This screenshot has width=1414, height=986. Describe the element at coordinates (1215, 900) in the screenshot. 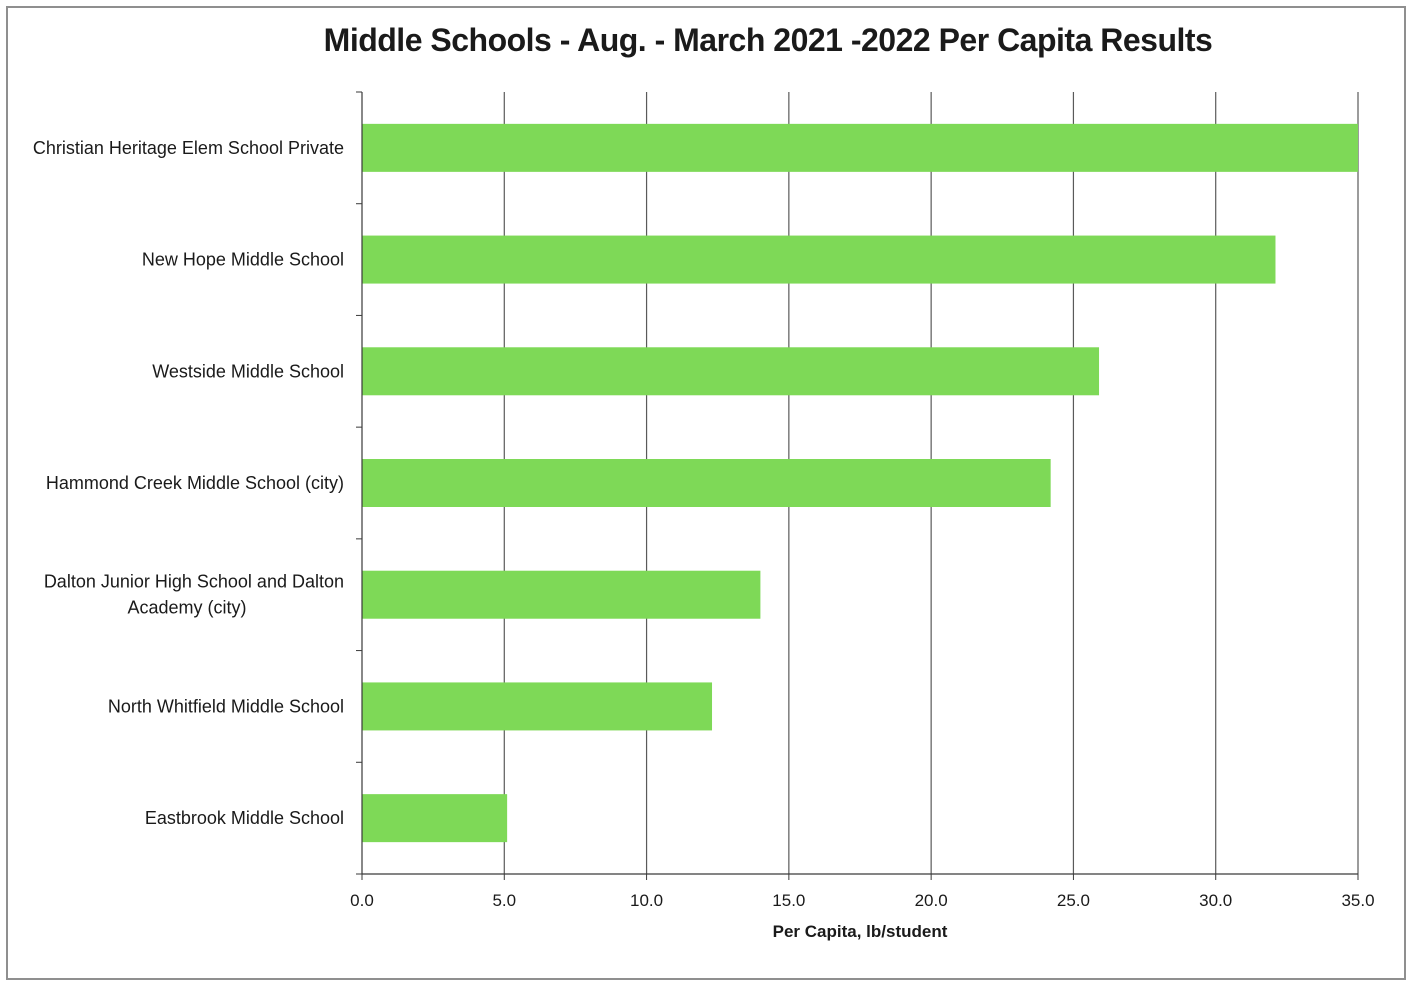

I see `x-tick-label: 30.0` at that location.